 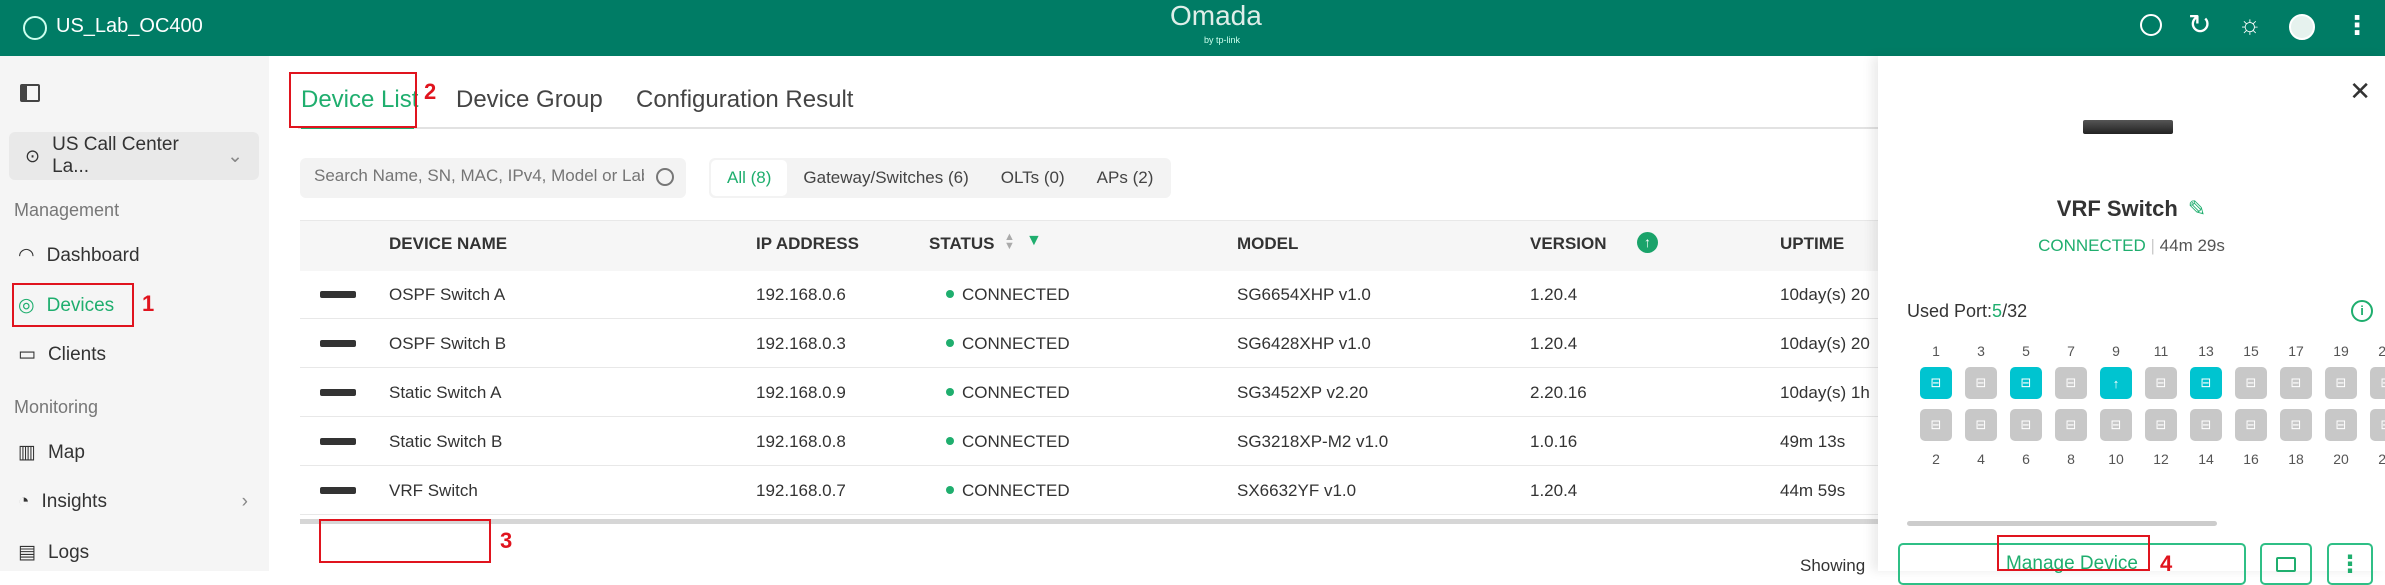 I want to click on port-number: 11, so click(x=2161, y=351).